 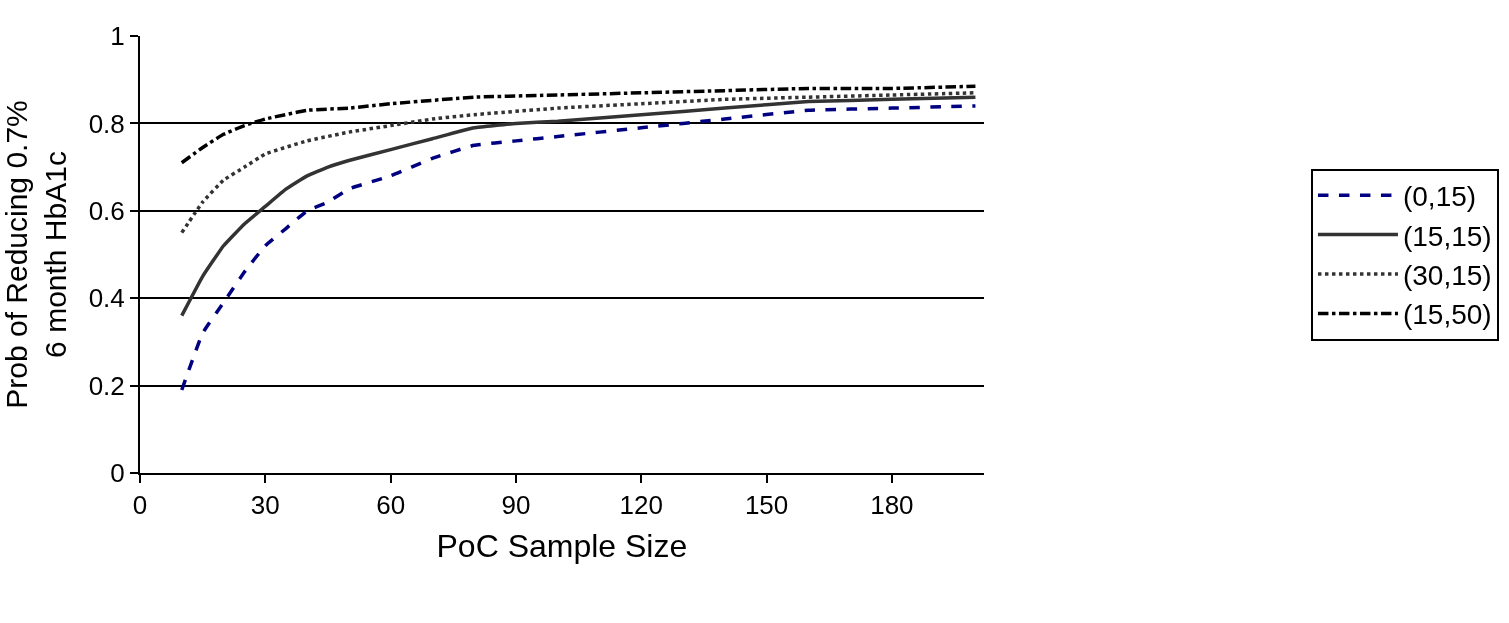 I want to click on legend-label: (15,50), so click(x=1447, y=315).